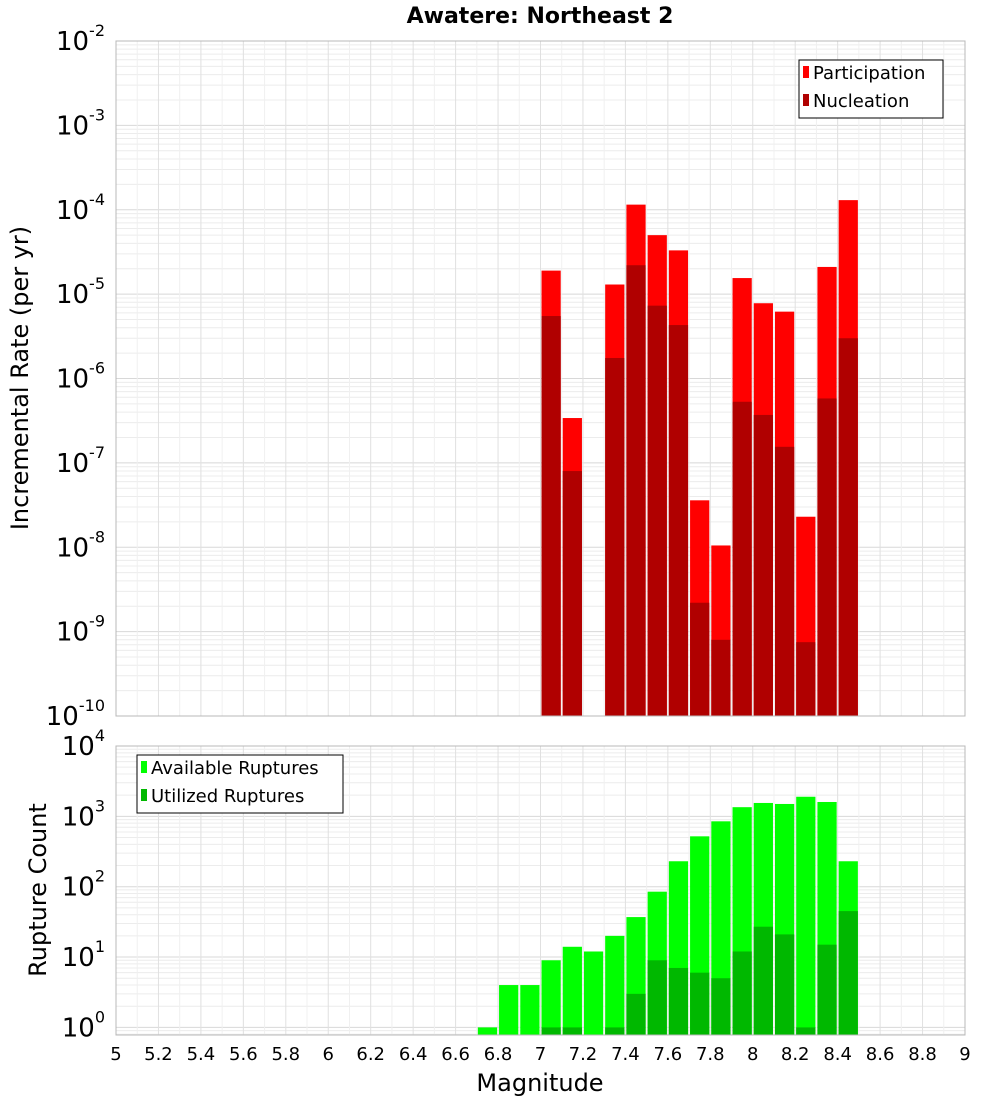 The height and width of the screenshot is (1105, 1000). What do you see at coordinates (227, 796) in the screenshot?
I see `legend-label: Utilized Ruptures` at bounding box center [227, 796].